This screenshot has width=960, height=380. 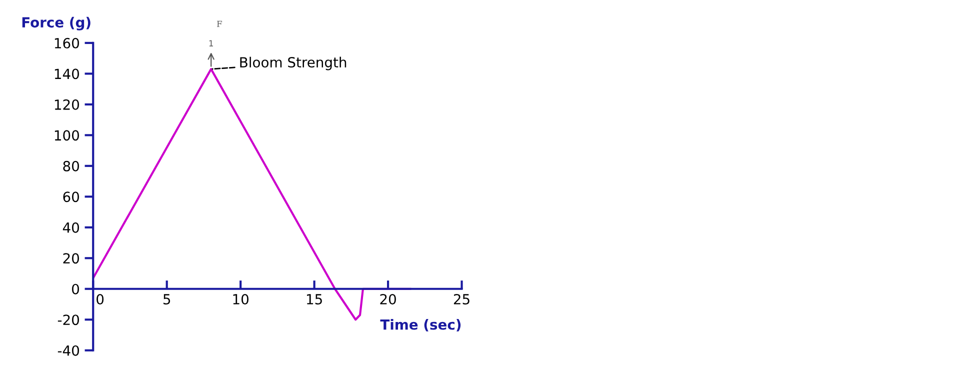 What do you see at coordinates (219, 23) in the screenshot?
I see `text: F` at bounding box center [219, 23].